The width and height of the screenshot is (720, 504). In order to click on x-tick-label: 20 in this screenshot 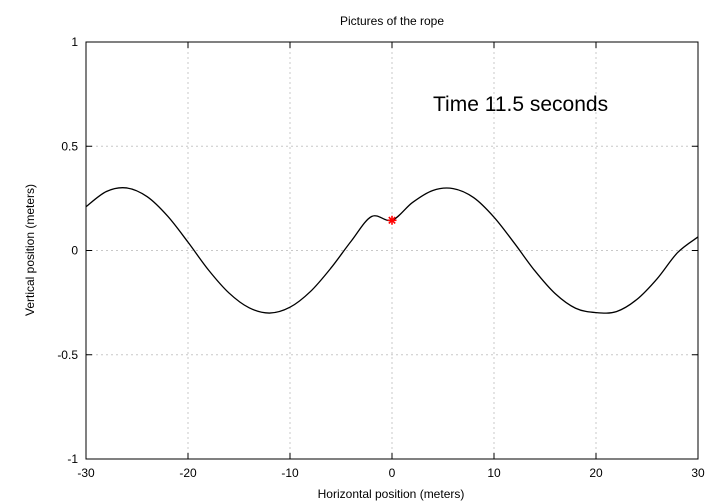, I will do `click(596, 473)`.